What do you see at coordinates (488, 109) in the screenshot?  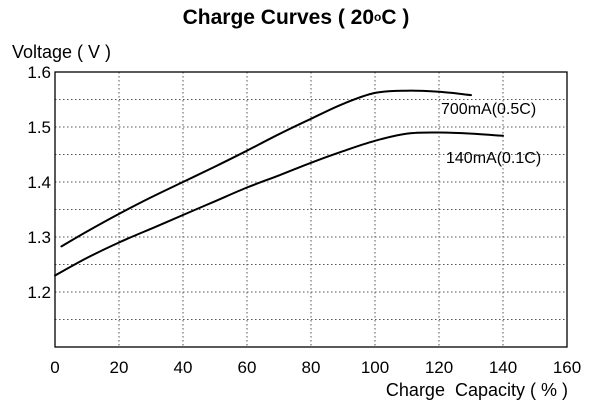 I see `series-label-0: 700mA(0.5C)` at bounding box center [488, 109].